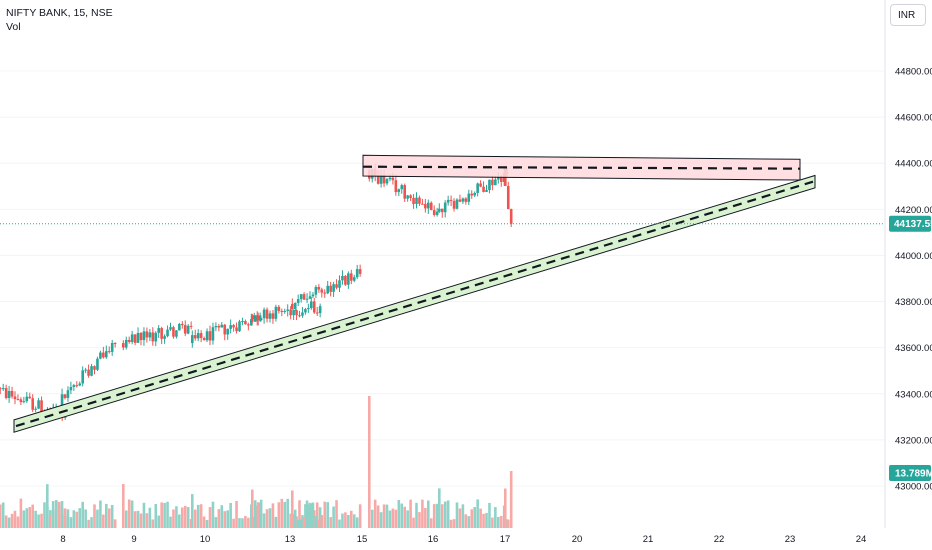 This screenshot has width=932, height=550. I want to click on price-tick-label: 44800.00, so click(913, 72).